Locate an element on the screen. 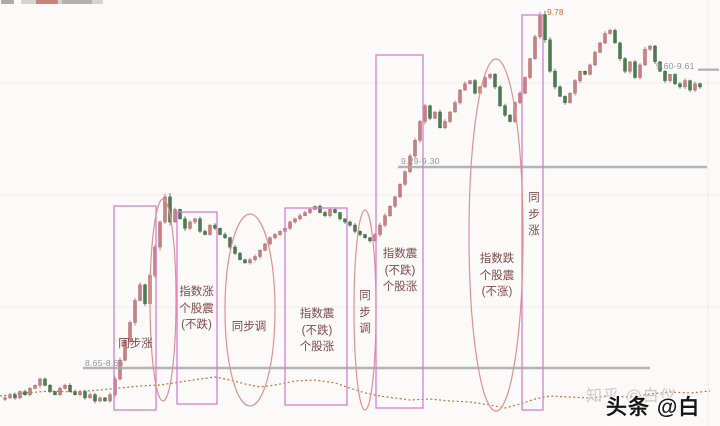 The image size is (720, 426). annotation-label: 同 步 调 is located at coordinates (365, 313).